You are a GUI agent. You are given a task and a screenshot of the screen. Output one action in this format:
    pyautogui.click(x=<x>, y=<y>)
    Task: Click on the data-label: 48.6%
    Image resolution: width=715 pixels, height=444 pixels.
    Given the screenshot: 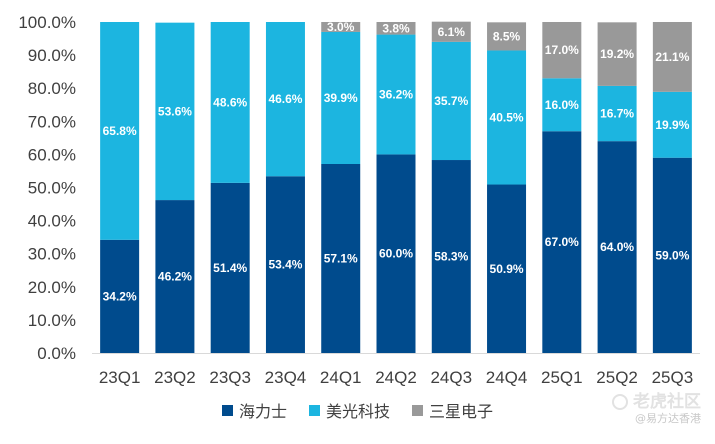 What is the action you would take?
    pyautogui.click(x=230, y=102)
    